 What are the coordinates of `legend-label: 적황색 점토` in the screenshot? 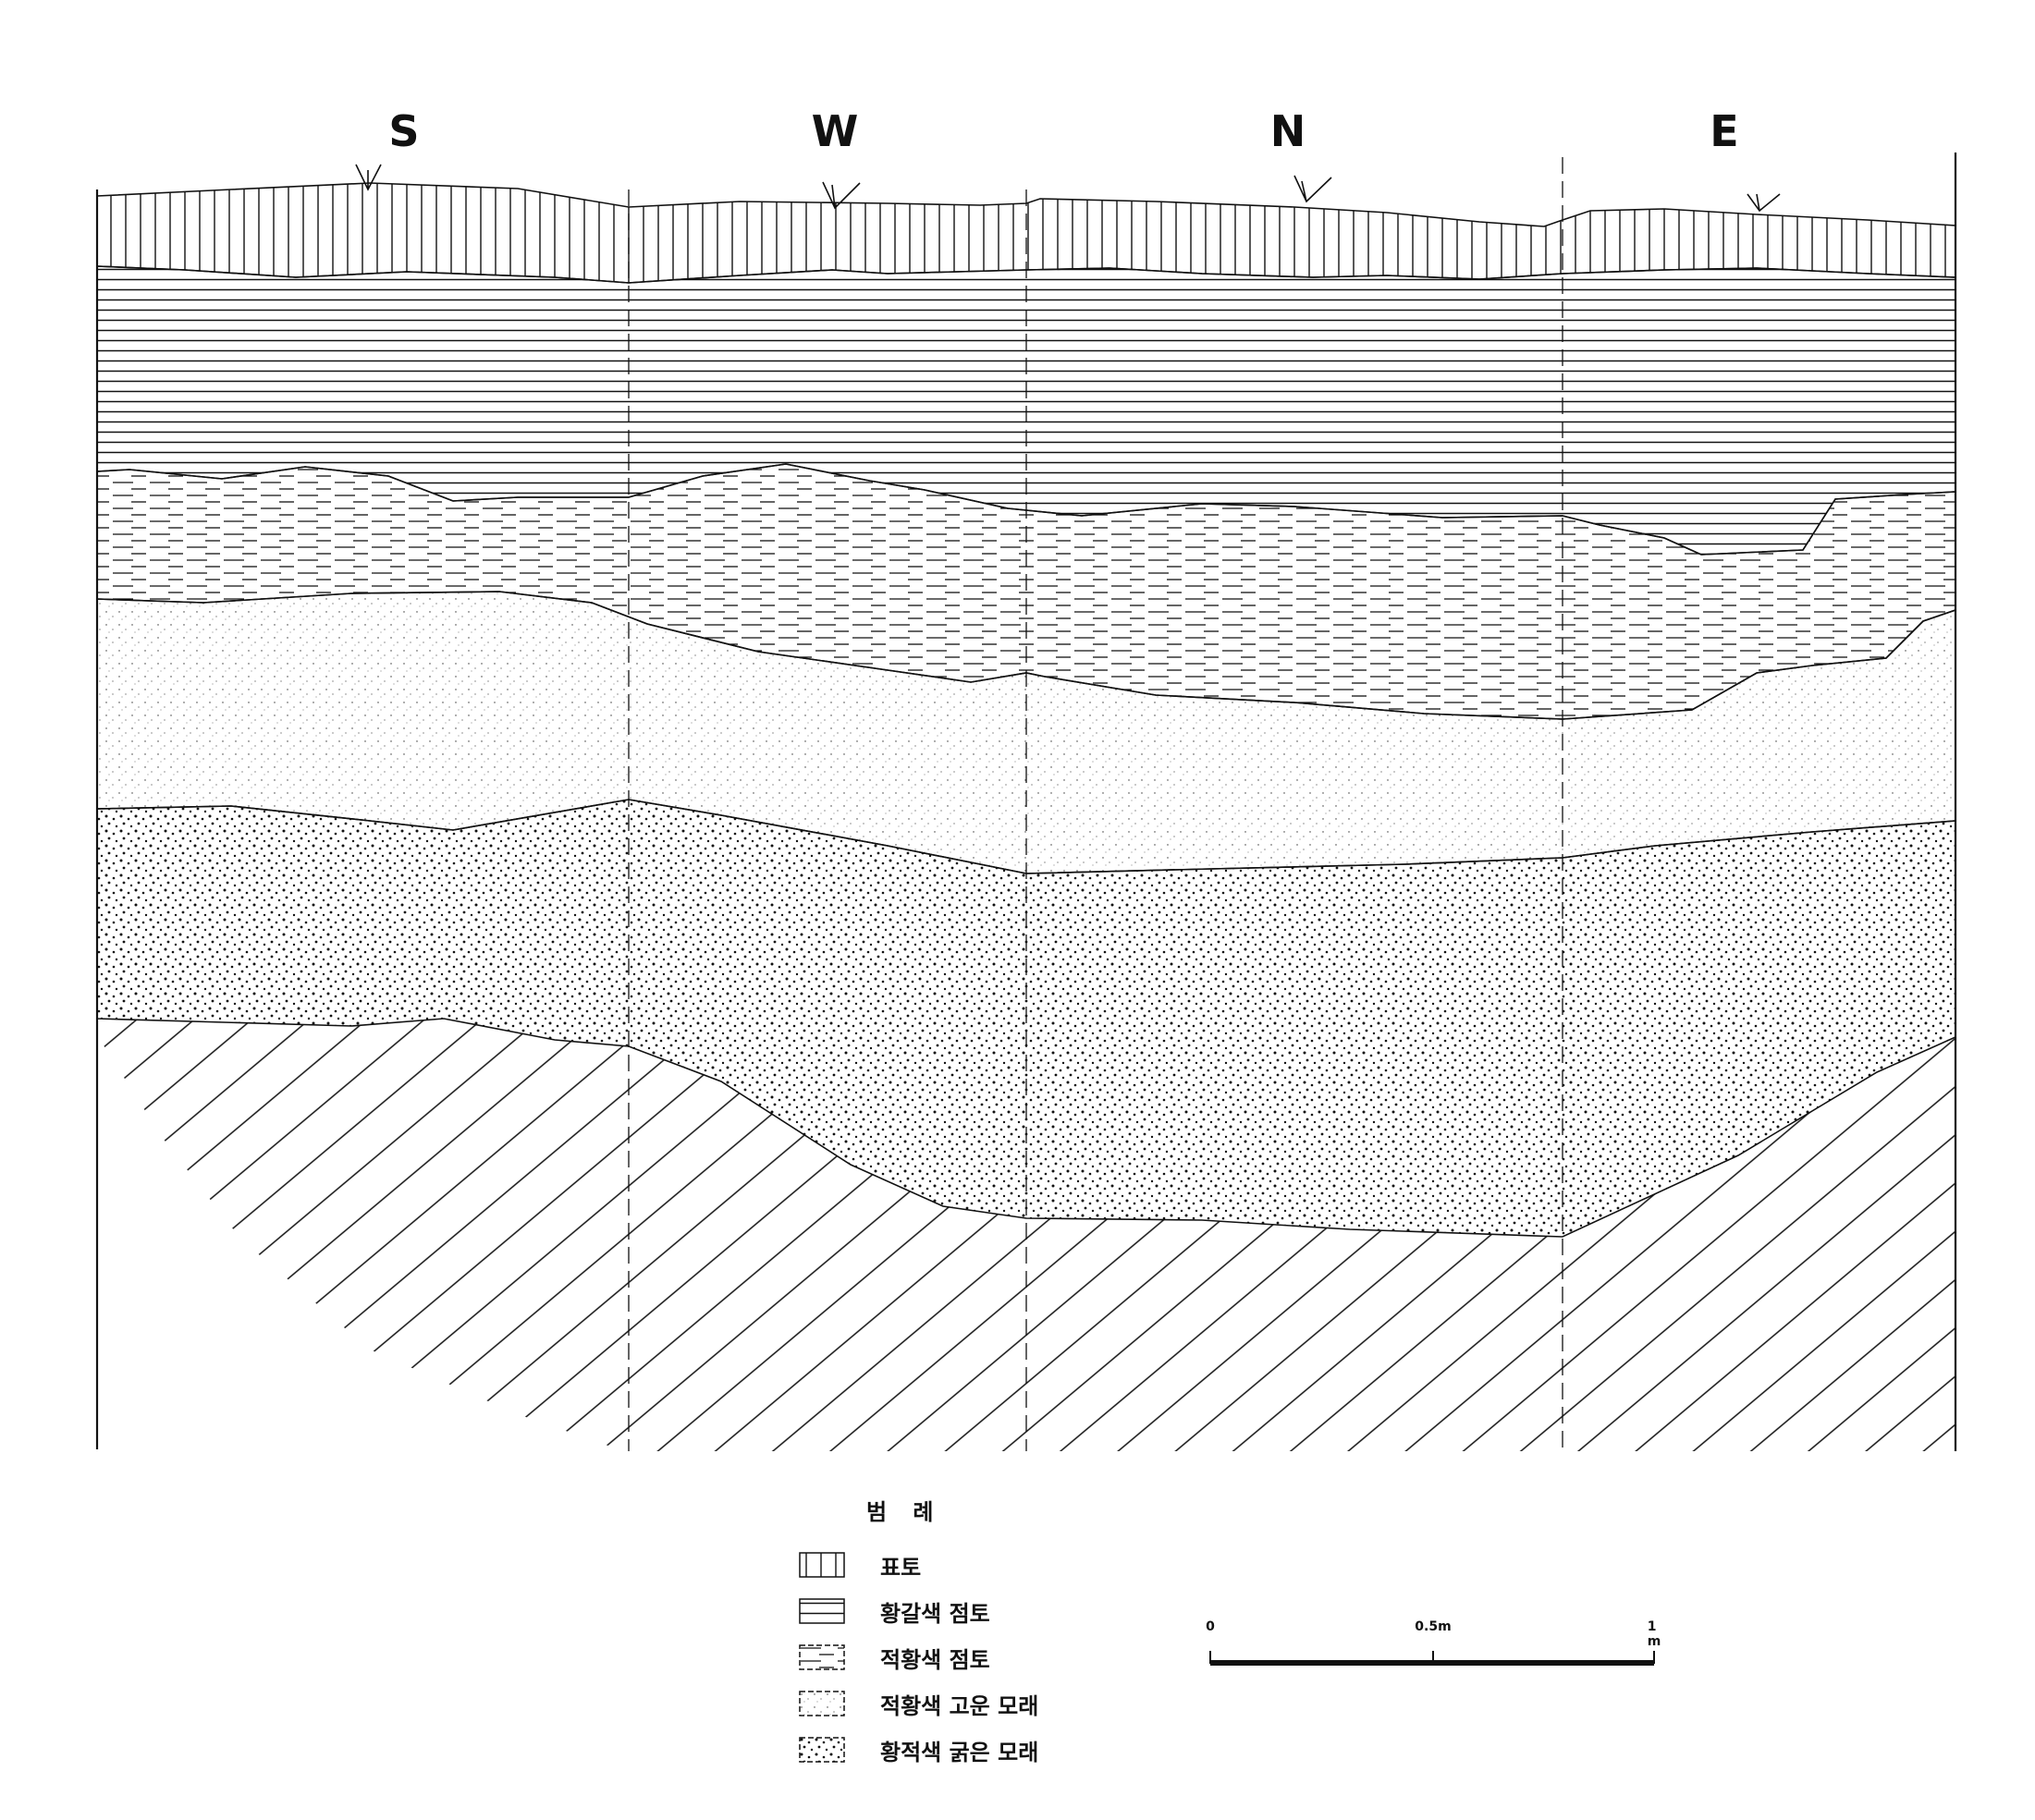 It's located at (935, 1659).